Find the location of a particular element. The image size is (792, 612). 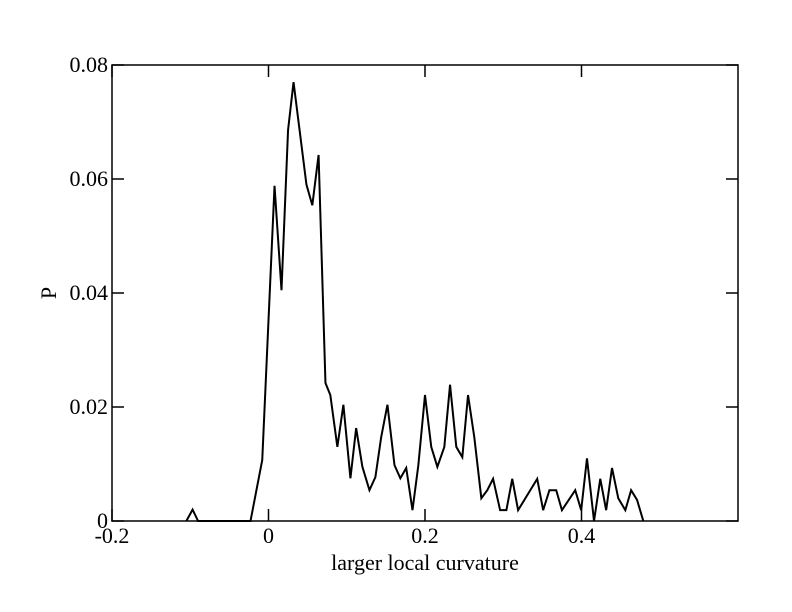

y-tick-label: 0.02 is located at coordinates (89, 406).